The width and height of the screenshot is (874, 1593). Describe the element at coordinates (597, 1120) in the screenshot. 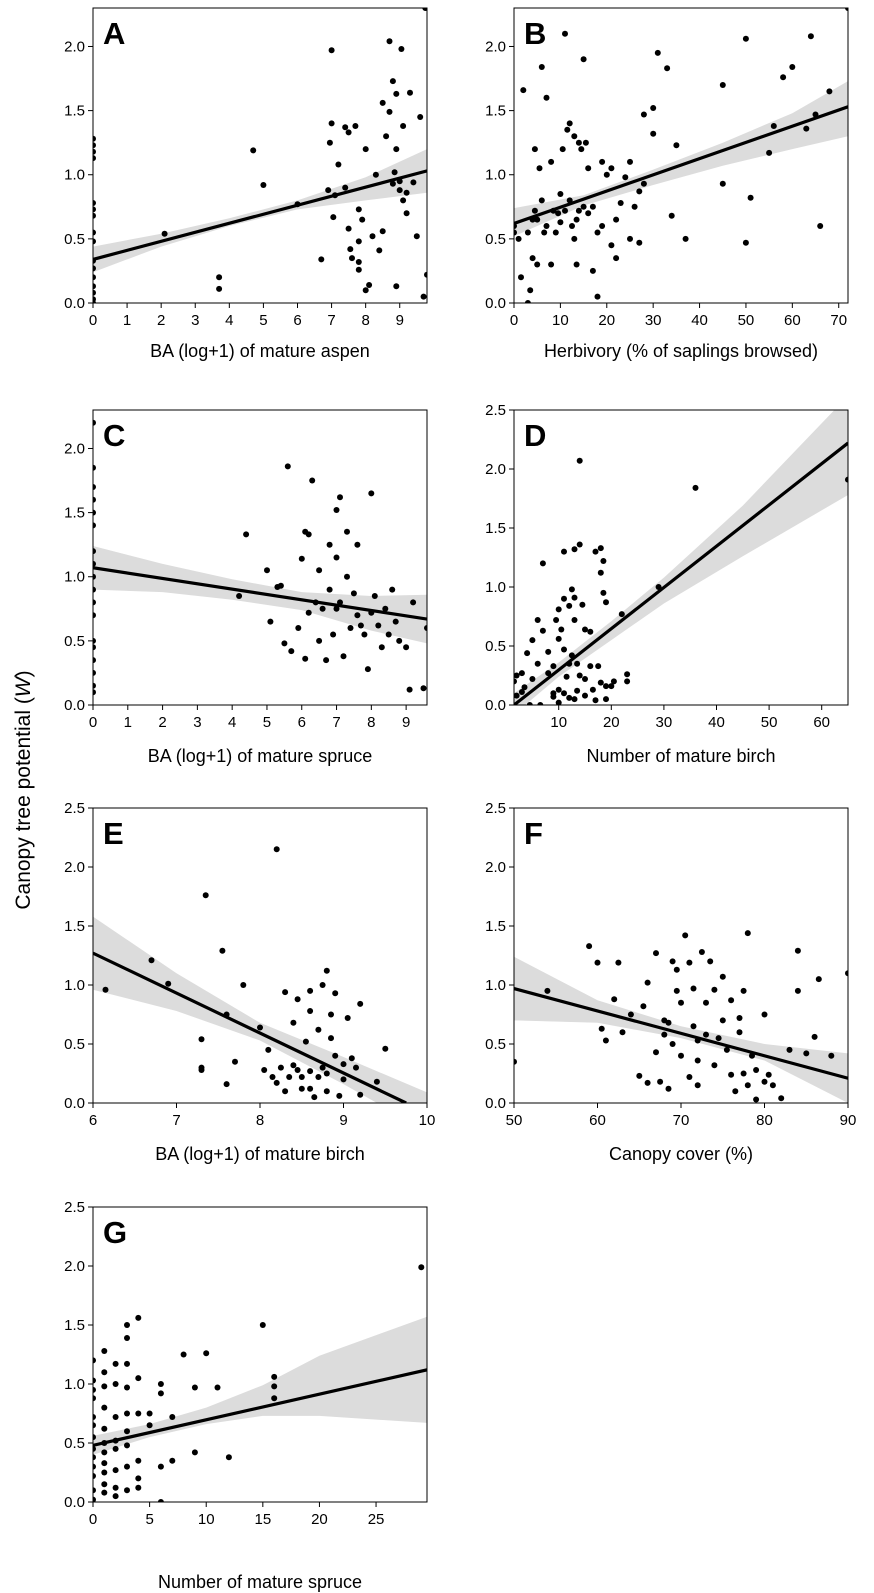

I see `x-tick-label: 60` at that location.